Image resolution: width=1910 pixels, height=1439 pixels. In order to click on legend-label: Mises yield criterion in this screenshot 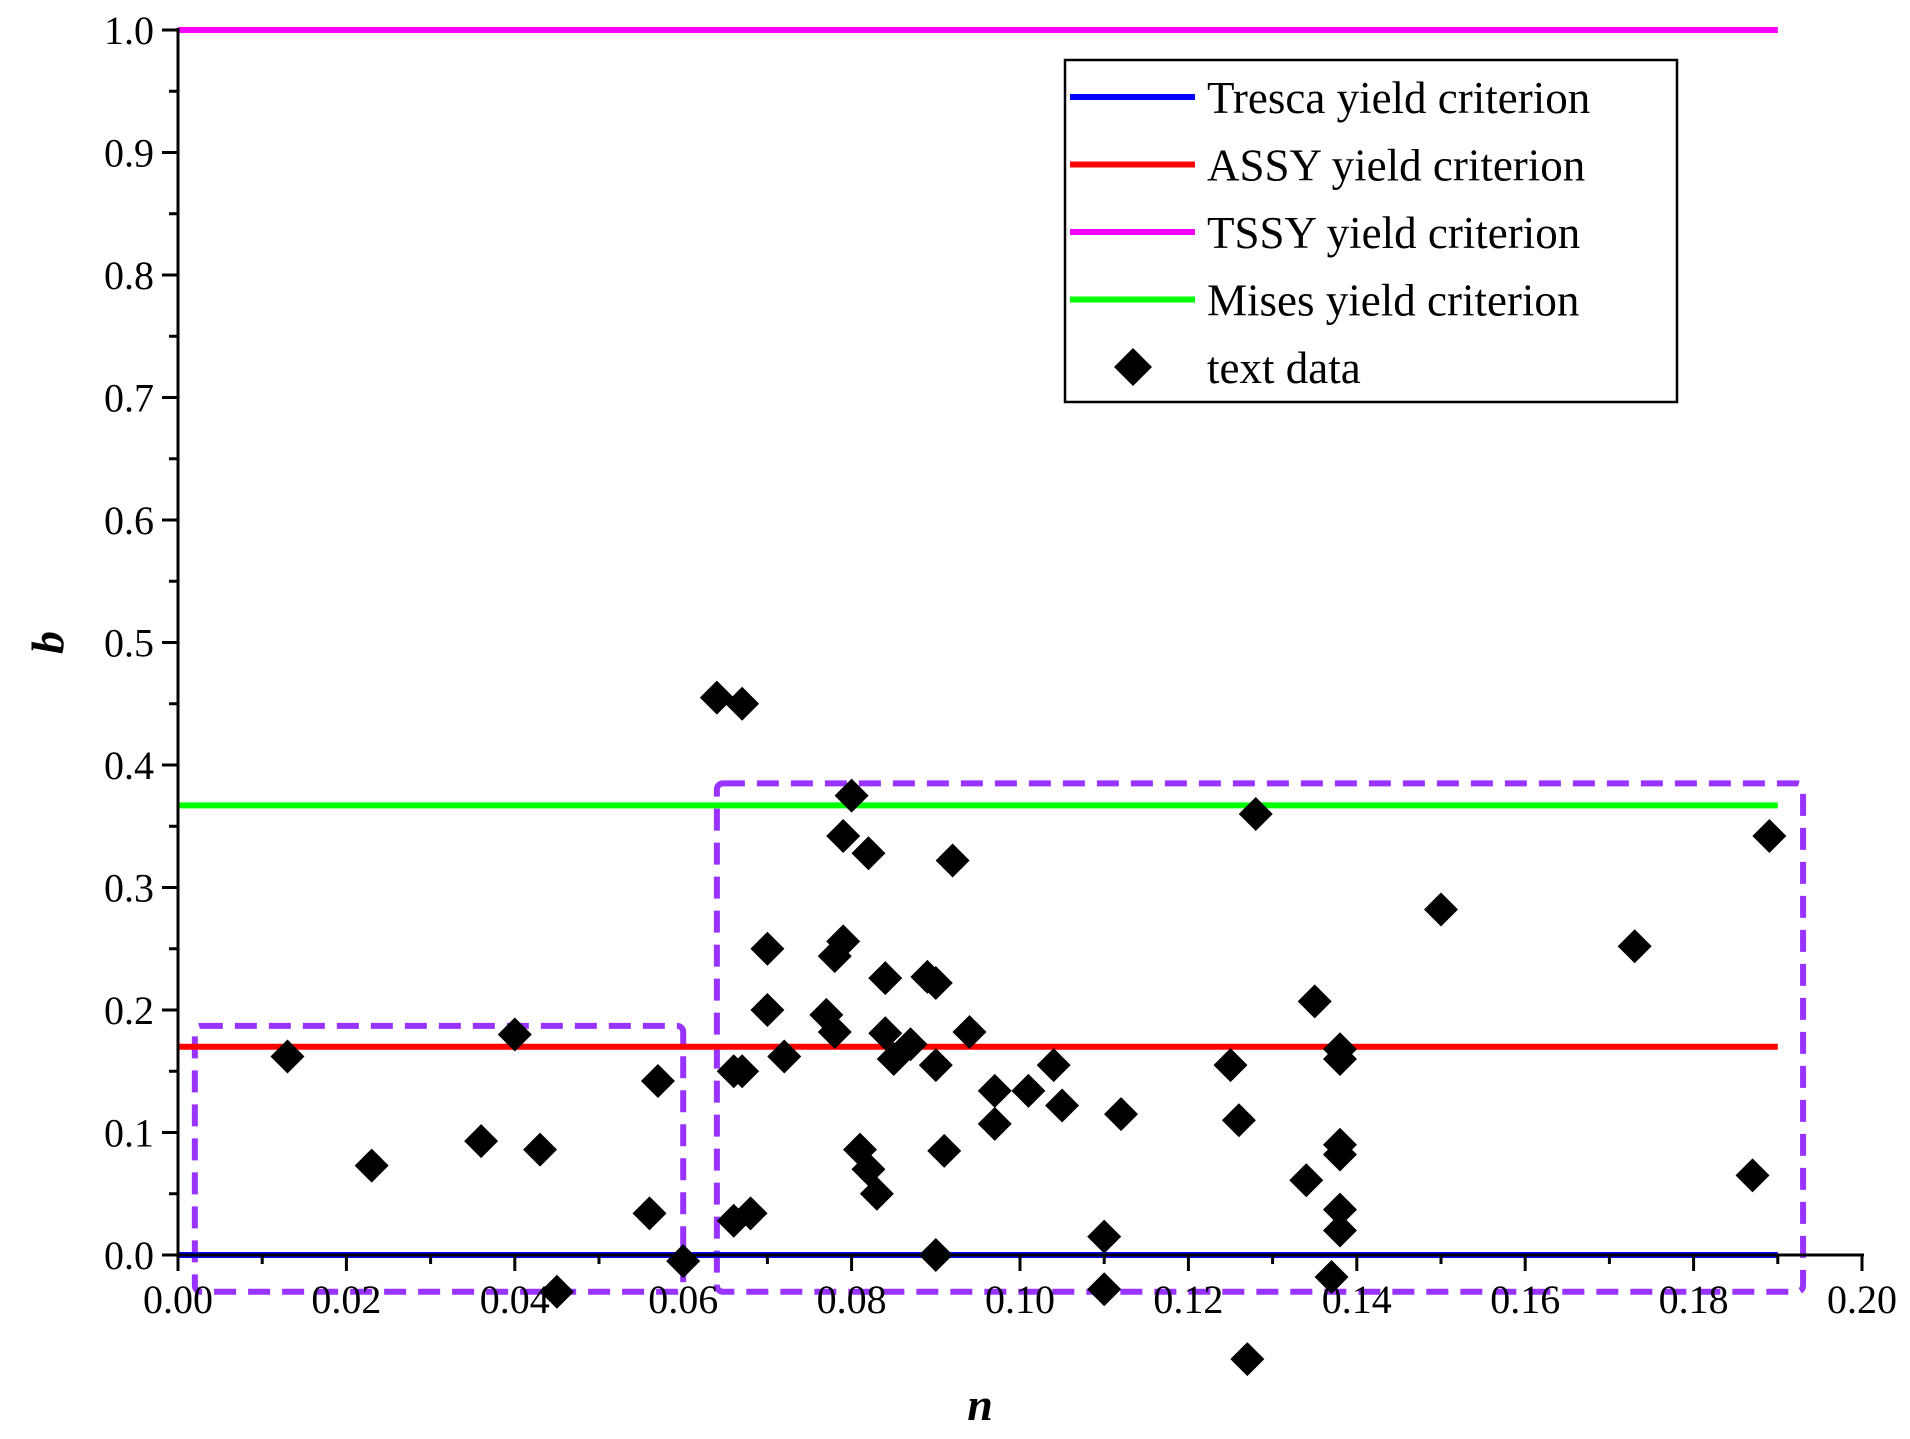, I will do `click(1393, 301)`.